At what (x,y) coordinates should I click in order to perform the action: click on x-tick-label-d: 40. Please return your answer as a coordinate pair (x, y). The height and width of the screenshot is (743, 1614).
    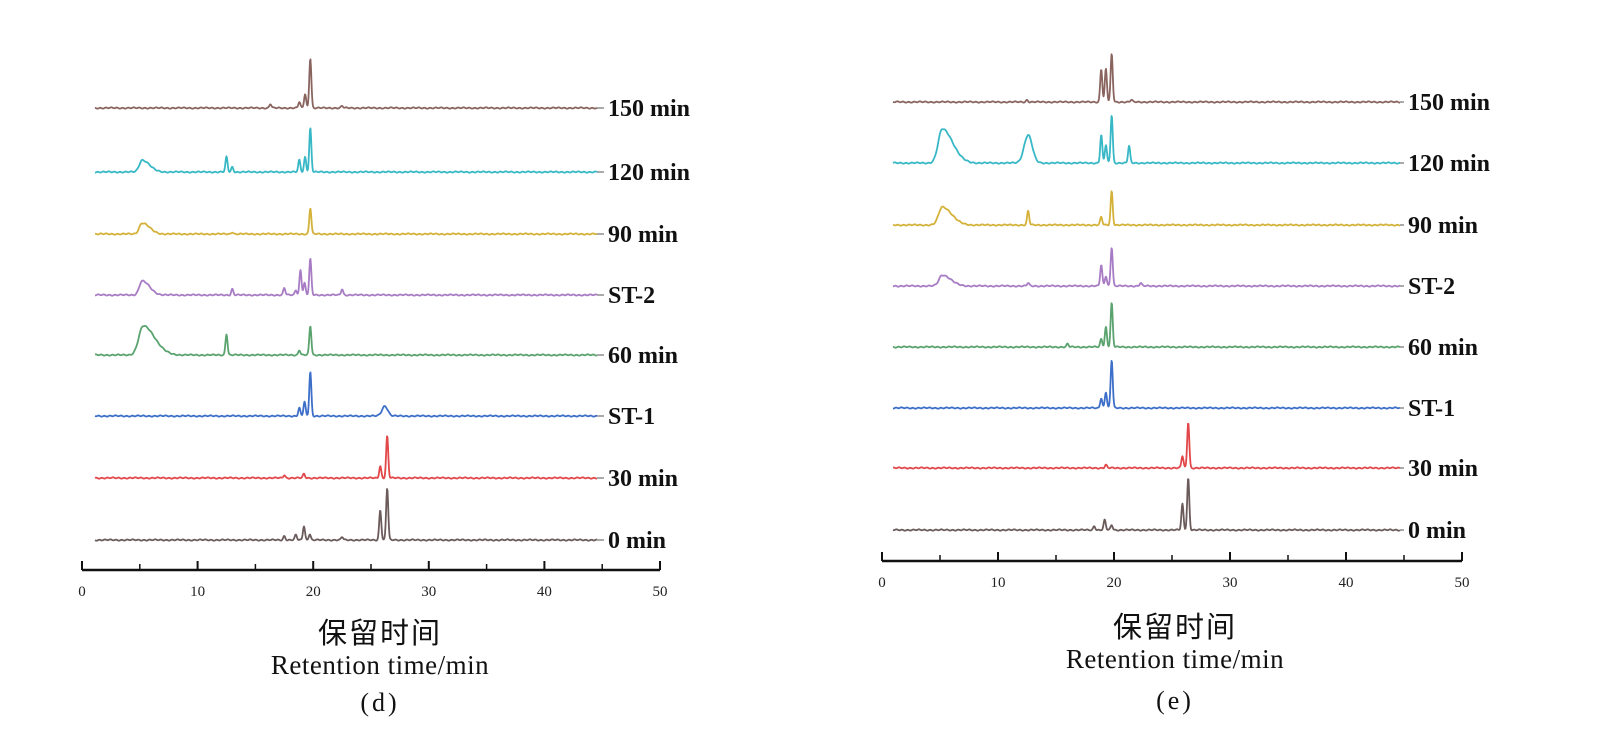
    Looking at the image, I should click on (544, 592).